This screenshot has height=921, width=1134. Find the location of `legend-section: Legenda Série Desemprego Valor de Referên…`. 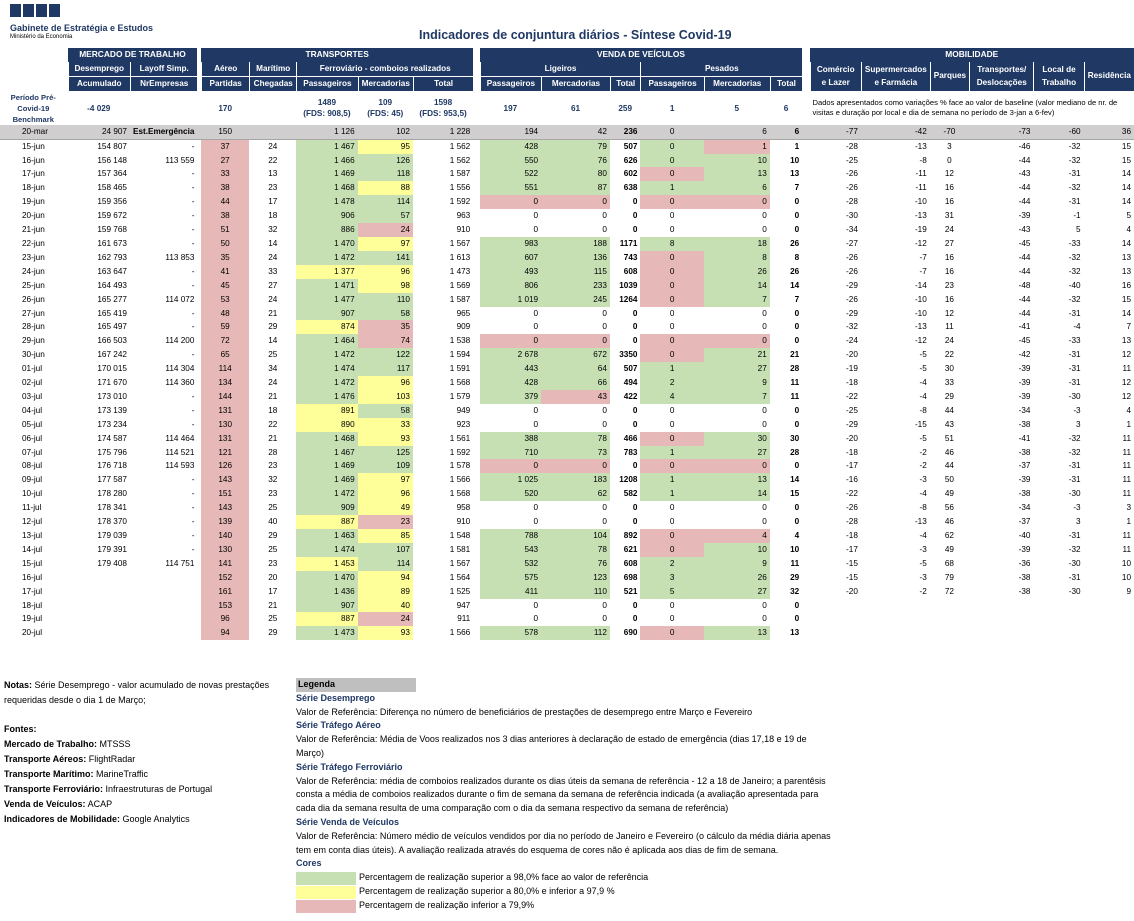

legend-section: Legenda Série Desemprego Valor de Referên… is located at coordinates (566, 795).